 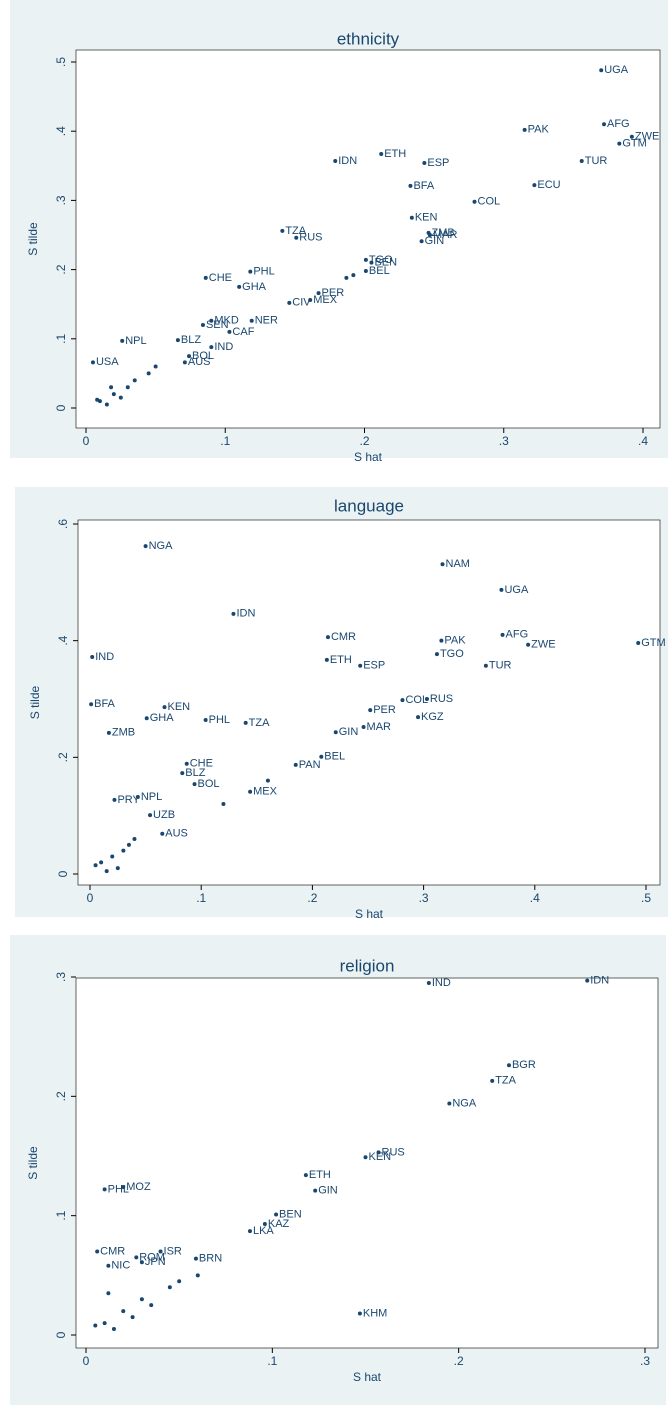 What do you see at coordinates (61, 1215) in the screenshot?
I see `y-tick-label: .1` at bounding box center [61, 1215].